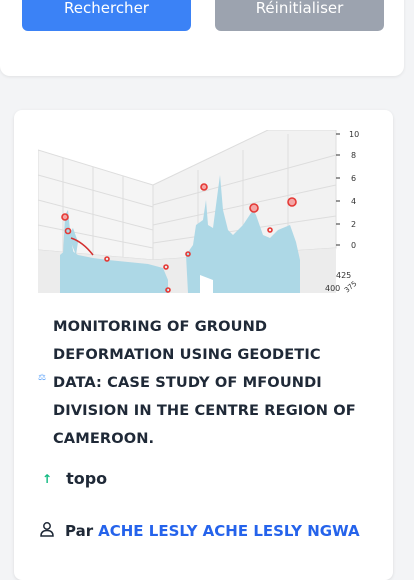  What do you see at coordinates (47, 478) in the screenshot?
I see `arrow-up-icon: ↑` at bounding box center [47, 478].